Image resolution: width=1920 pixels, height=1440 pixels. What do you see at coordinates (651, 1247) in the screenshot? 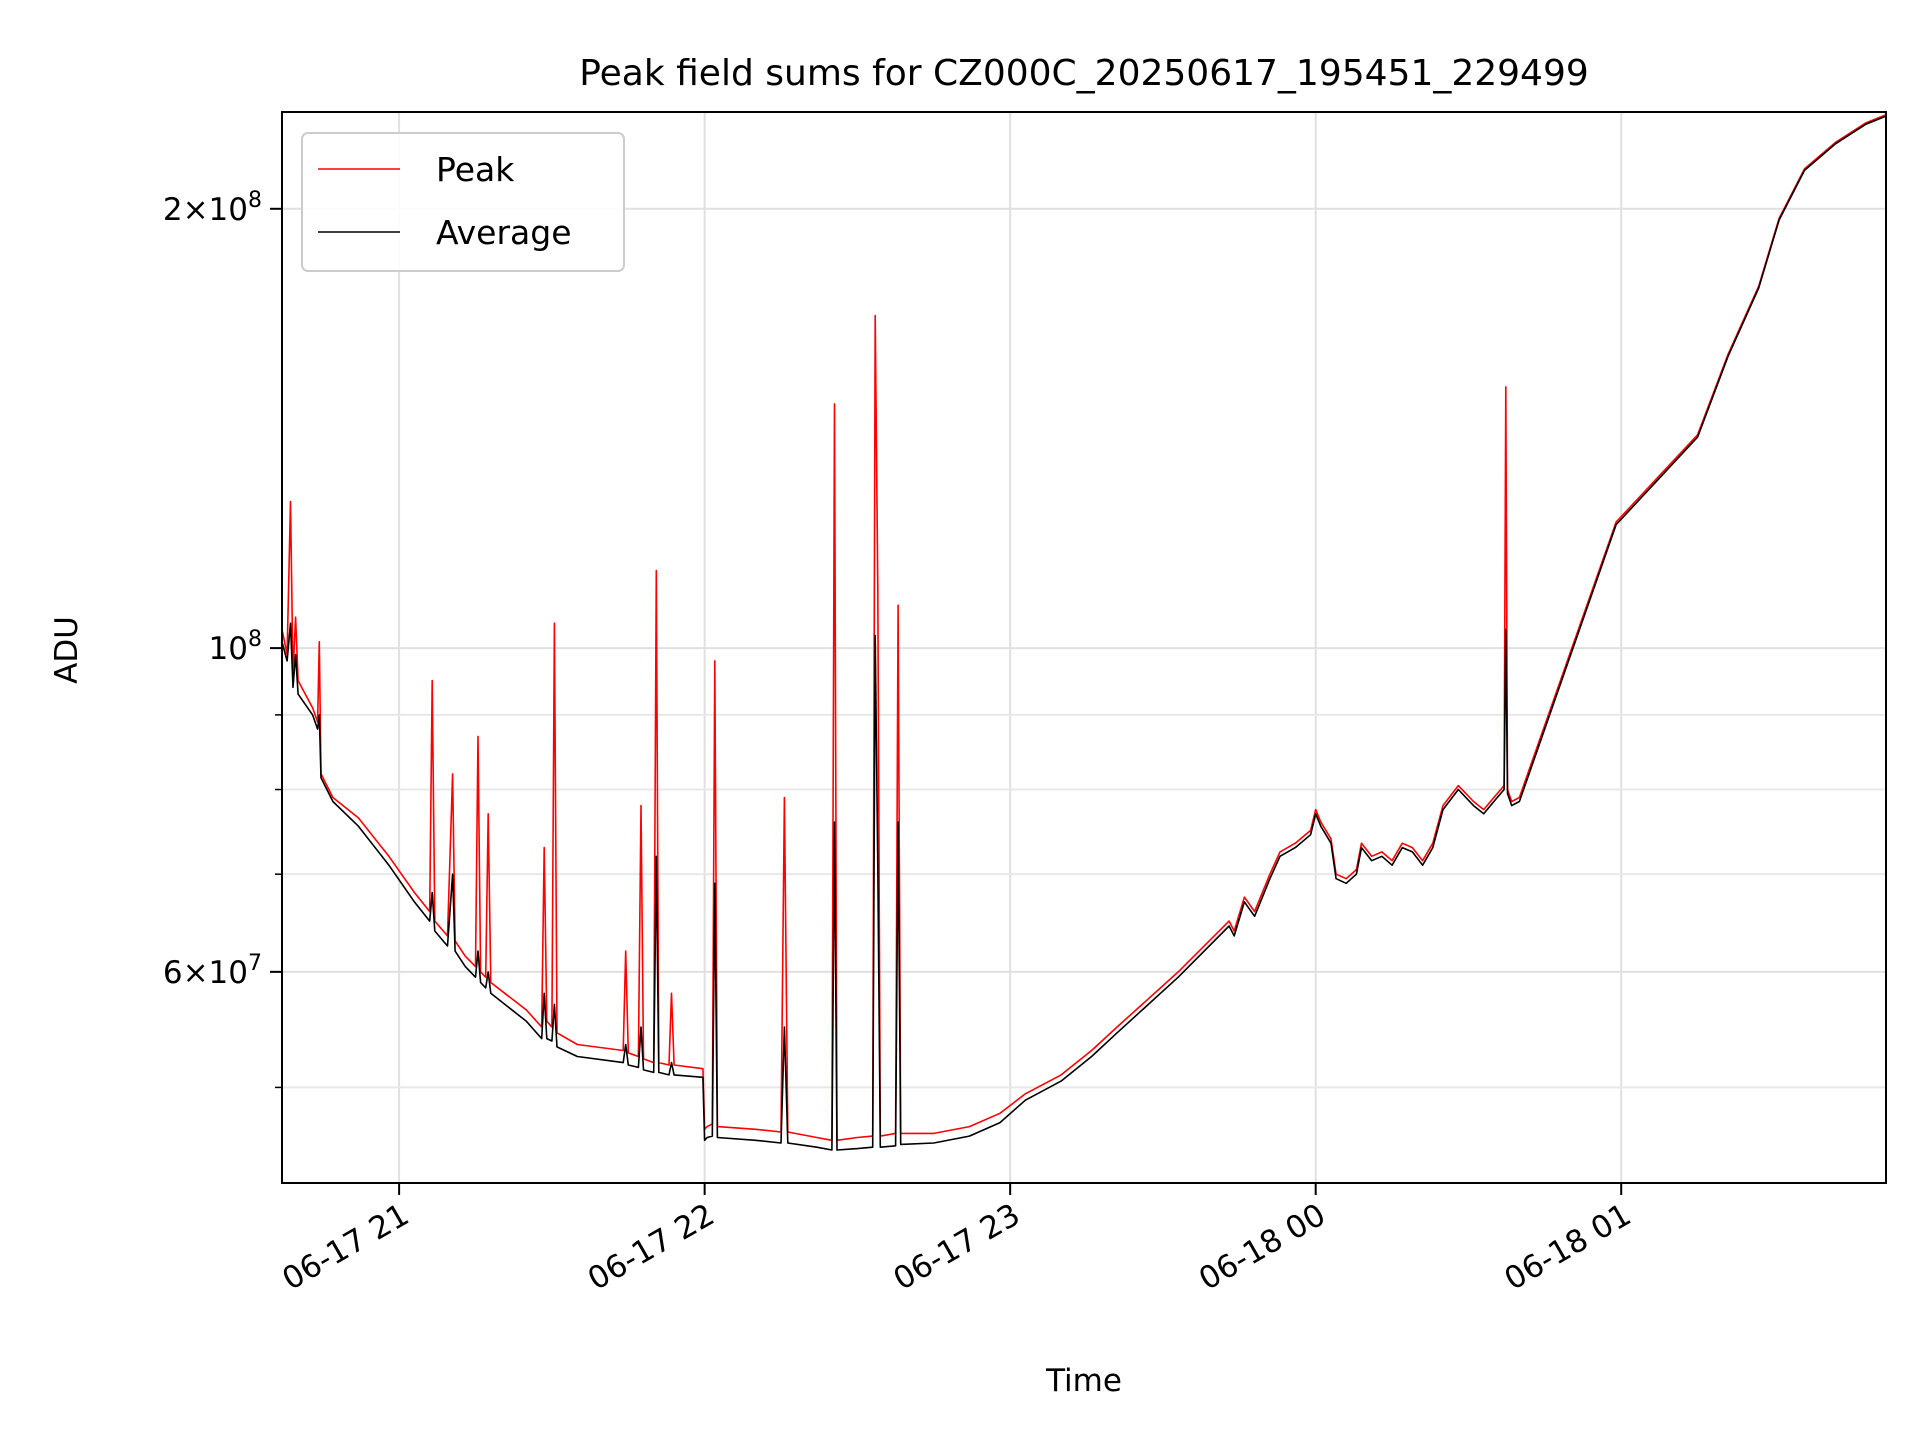
I see `x-tick-label: 06-17 22` at bounding box center [651, 1247].